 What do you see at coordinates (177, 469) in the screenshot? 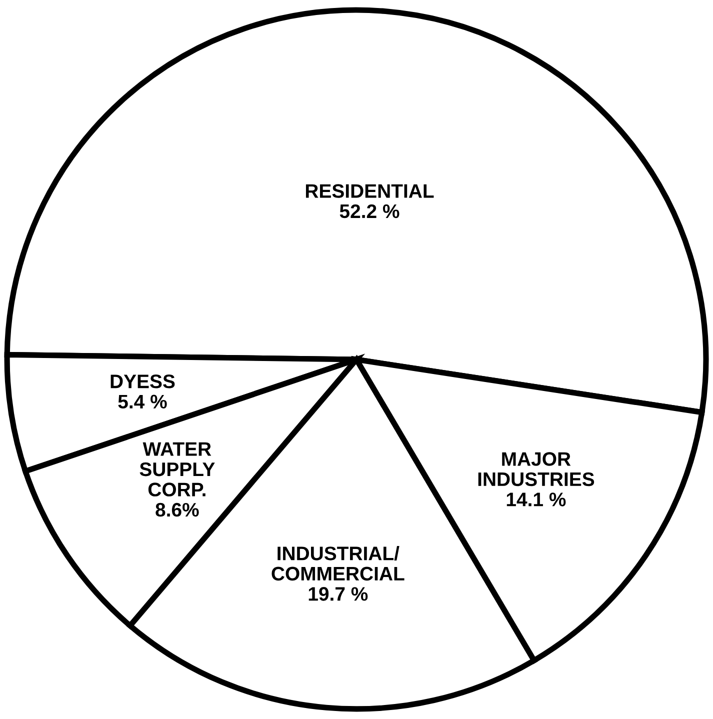
I see `slice-label: WATER SUPPLY CORP.` at bounding box center [177, 469].